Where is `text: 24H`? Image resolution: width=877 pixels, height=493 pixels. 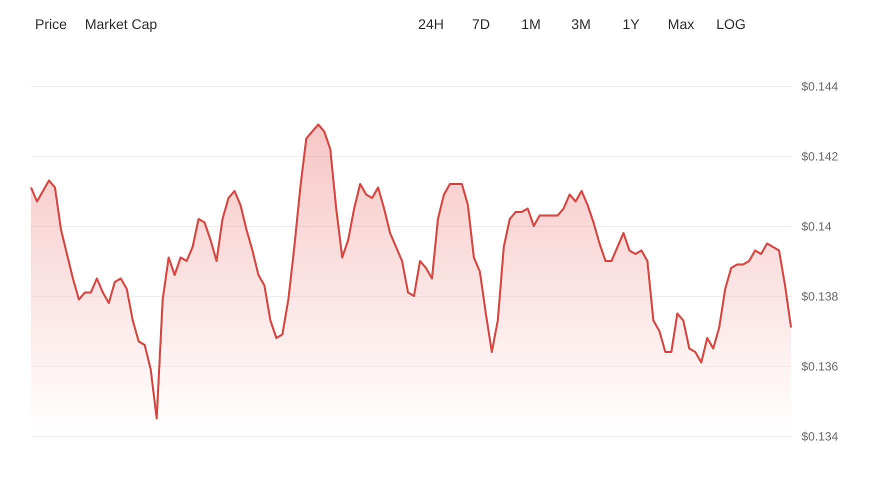
text: 24H is located at coordinates (431, 24).